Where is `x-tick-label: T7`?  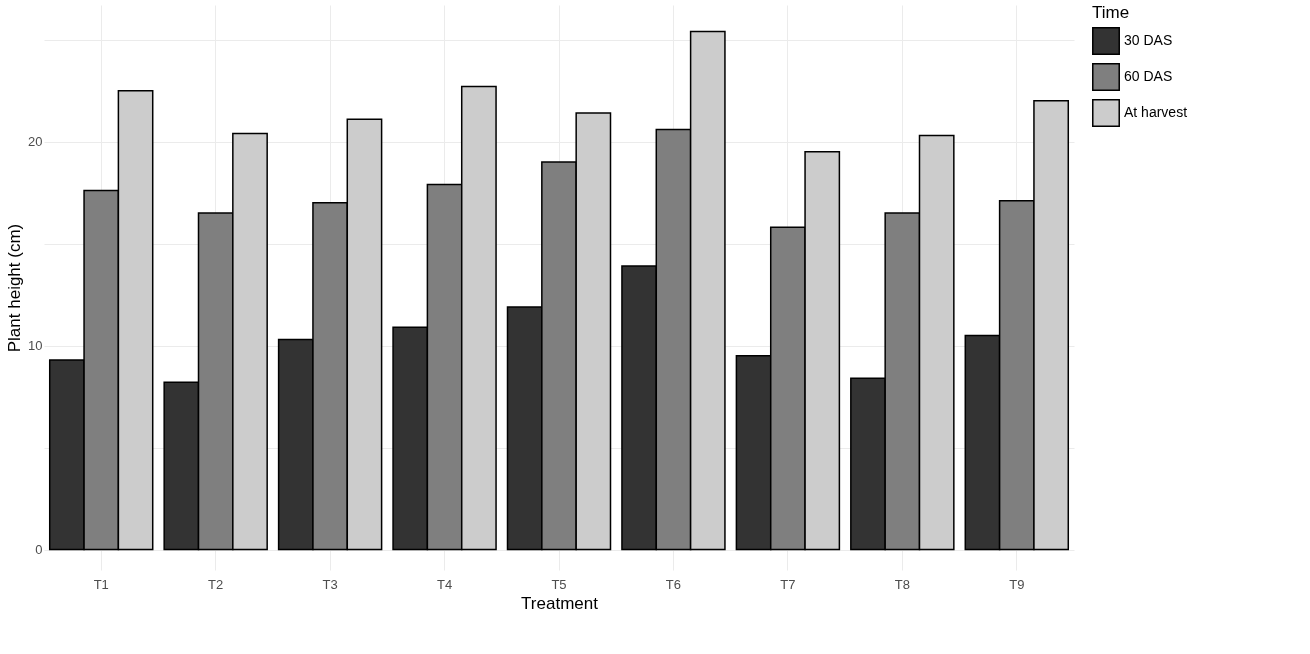 x-tick-label: T7 is located at coordinates (788, 584).